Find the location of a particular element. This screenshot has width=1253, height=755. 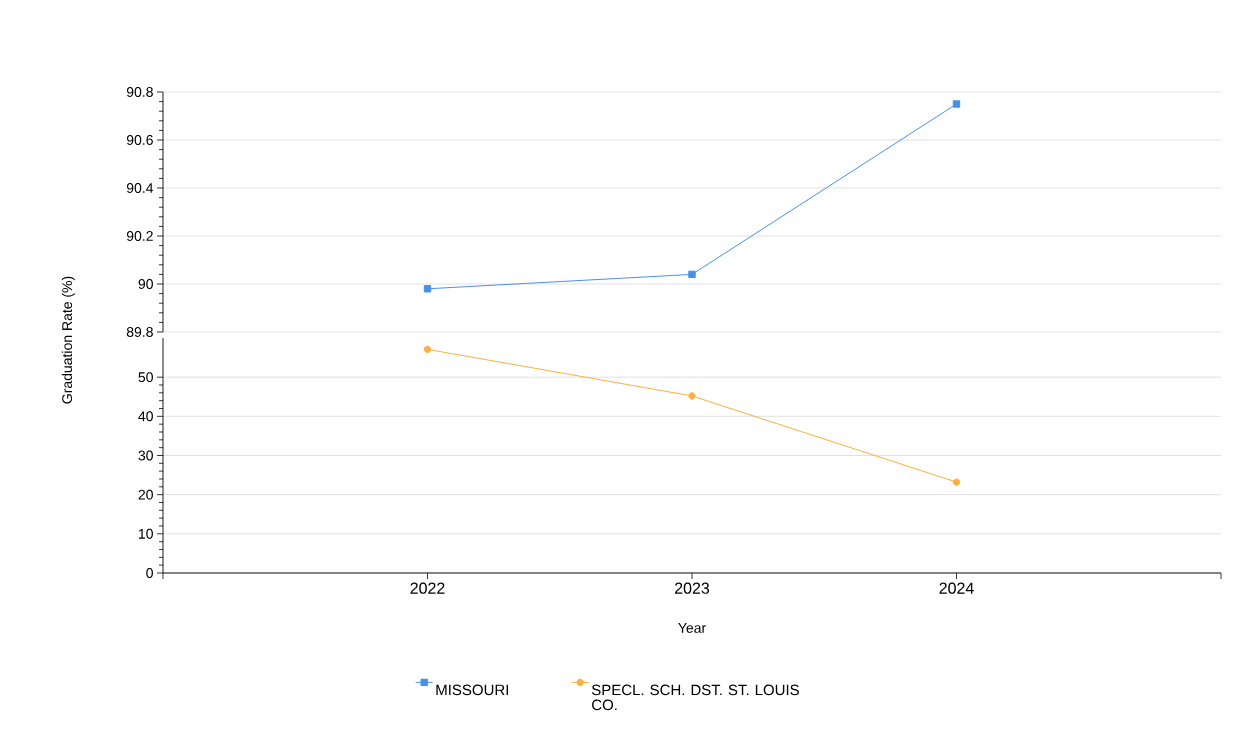

y-tick-label: 90.8 is located at coordinates (139, 92).